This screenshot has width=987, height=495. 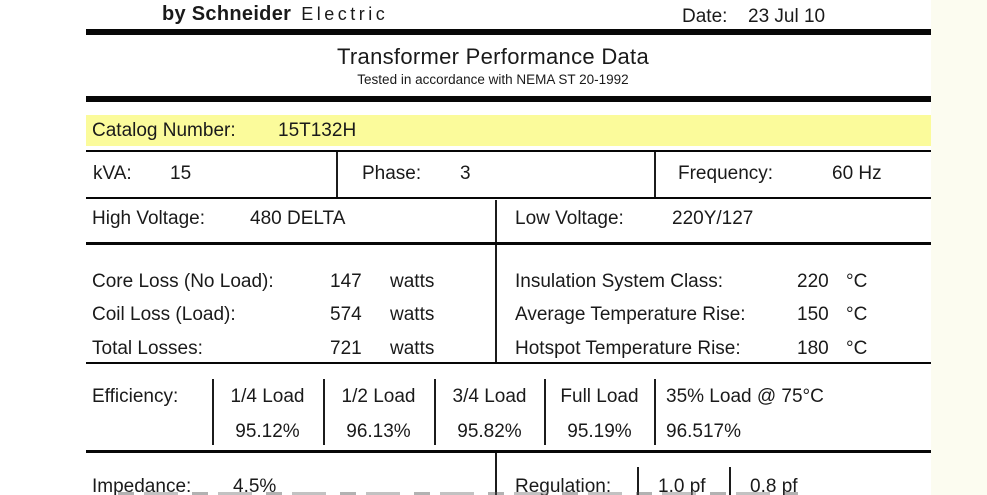 What do you see at coordinates (298, 218) in the screenshot?
I see `high-voltage-value: 480 DELTA` at bounding box center [298, 218].